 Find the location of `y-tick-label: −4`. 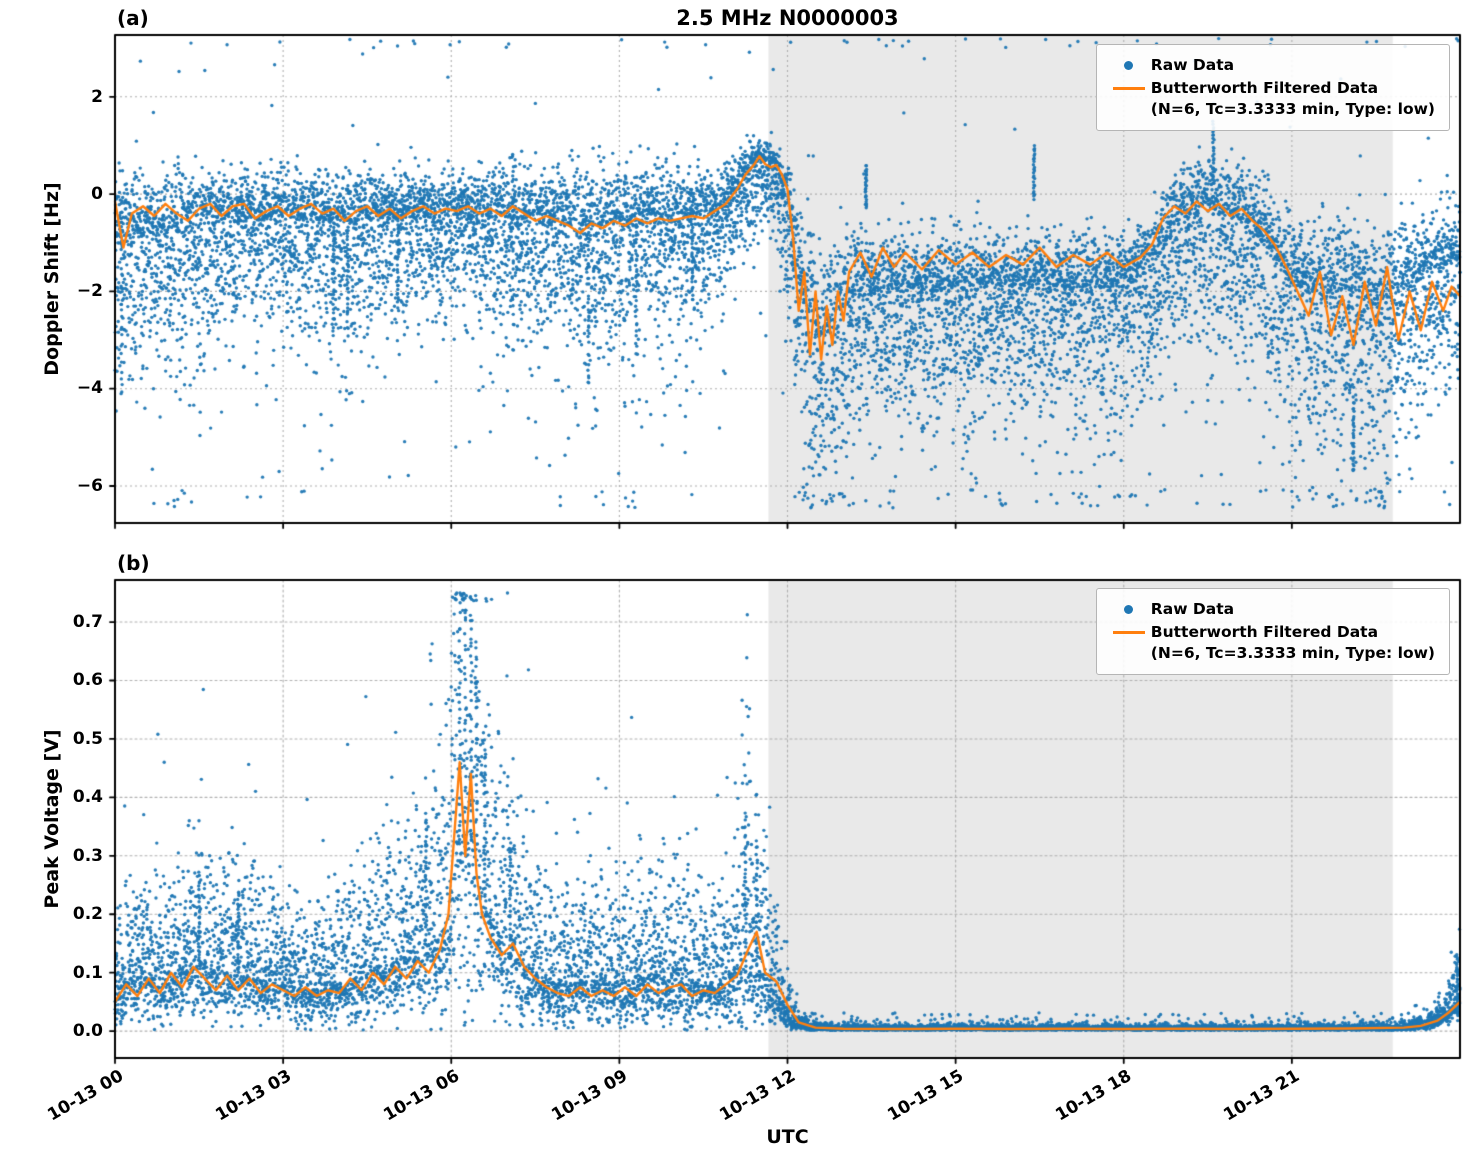

y-tick-label: −4 is located at coordinates (89, 388).